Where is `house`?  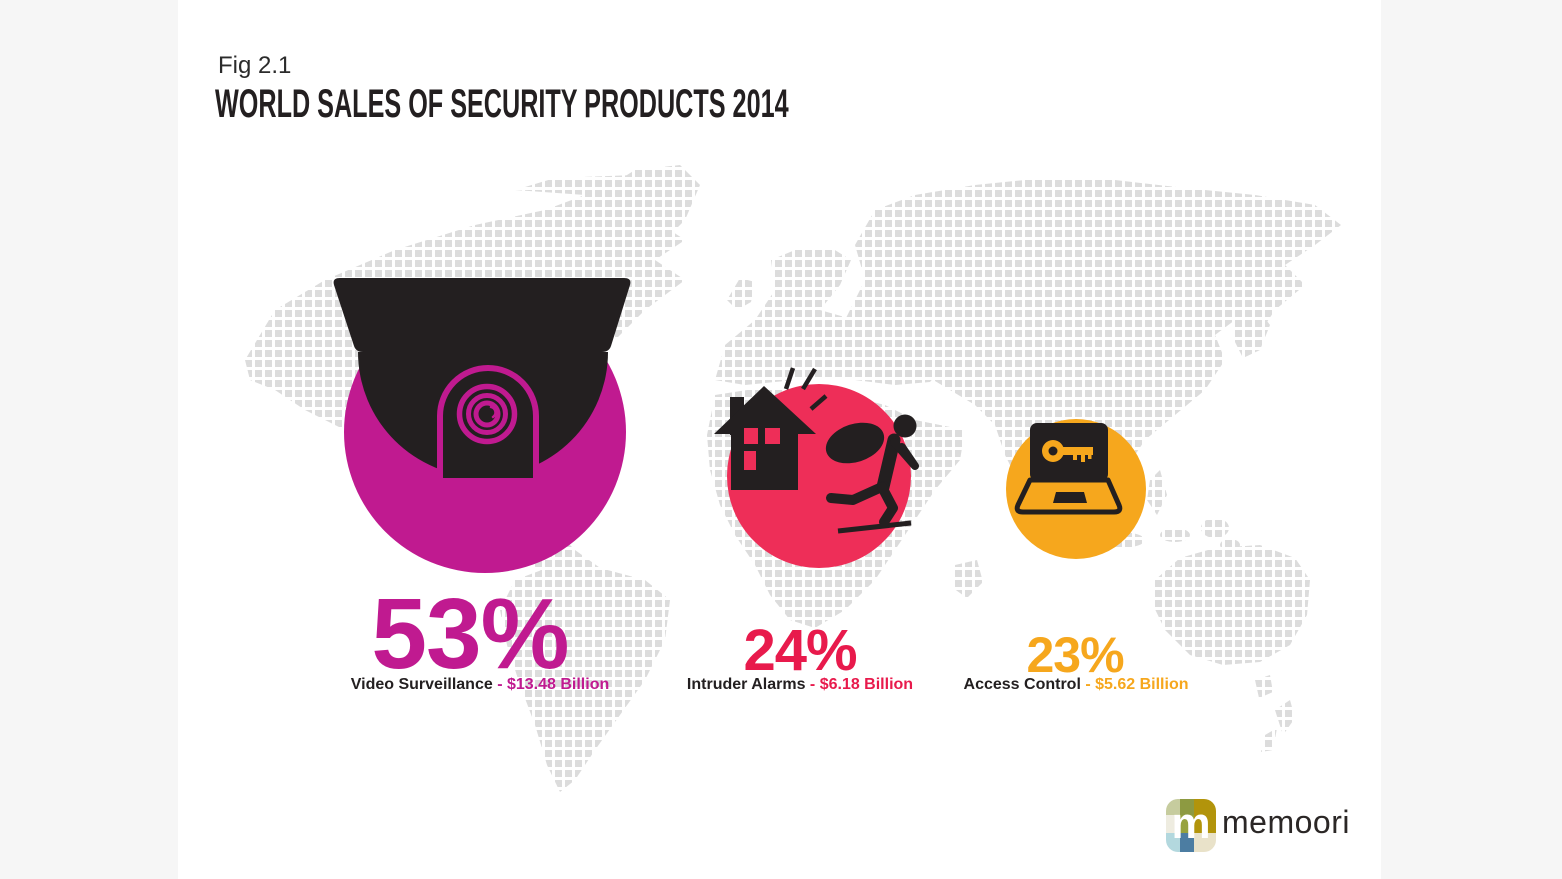 house is located at coordinates (765, 438).